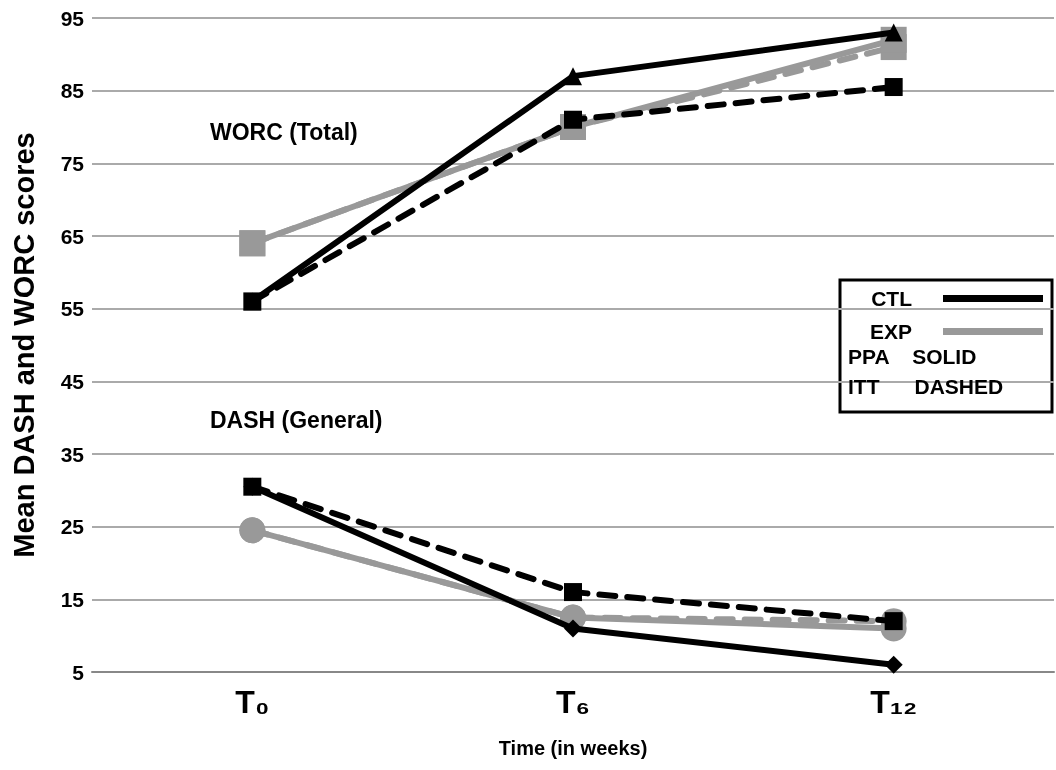 The height and width of the screenshot is (770, 1056). Describe the element at coordinates (894, 702) in the screenshot. I see `x-tick-label: T₁₂` at that location.